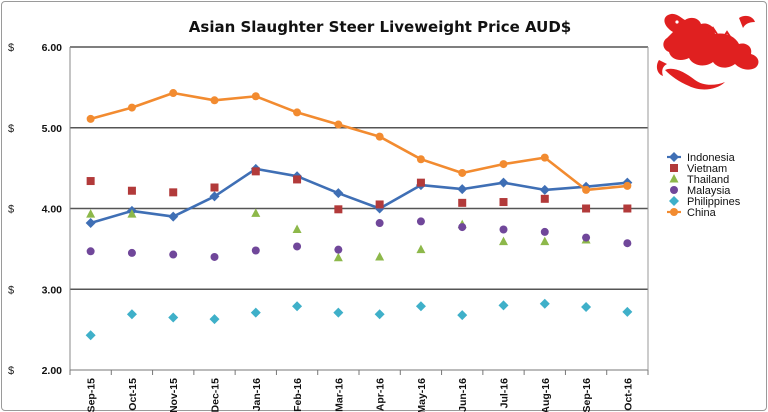  I want to click on series-philippines, so click(359, 319).